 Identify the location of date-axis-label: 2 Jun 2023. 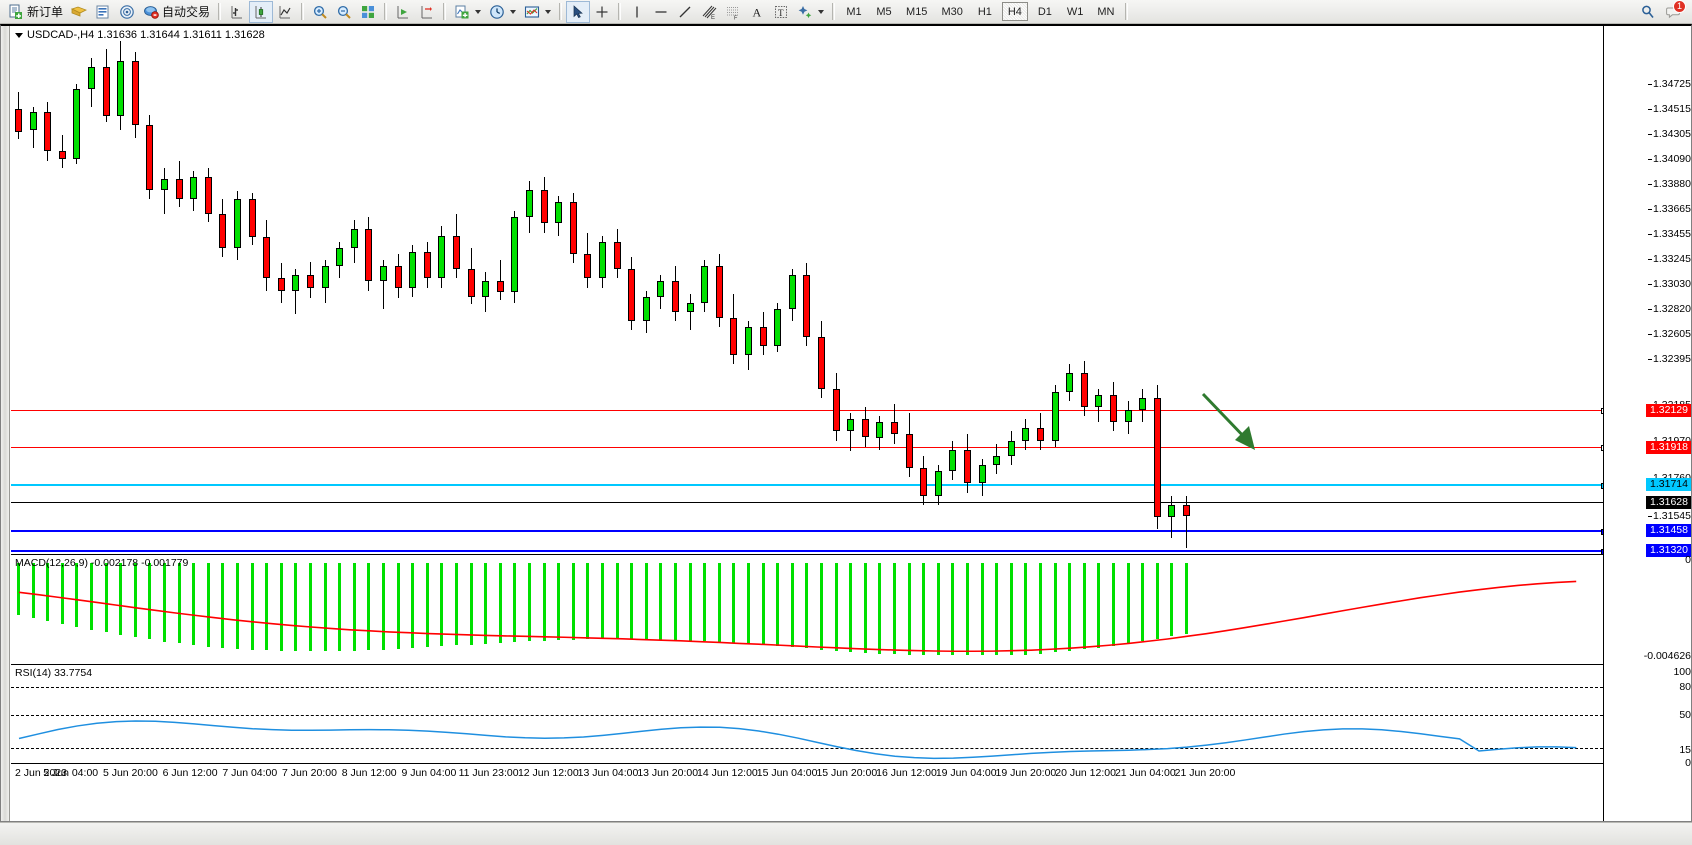
(41, 773).